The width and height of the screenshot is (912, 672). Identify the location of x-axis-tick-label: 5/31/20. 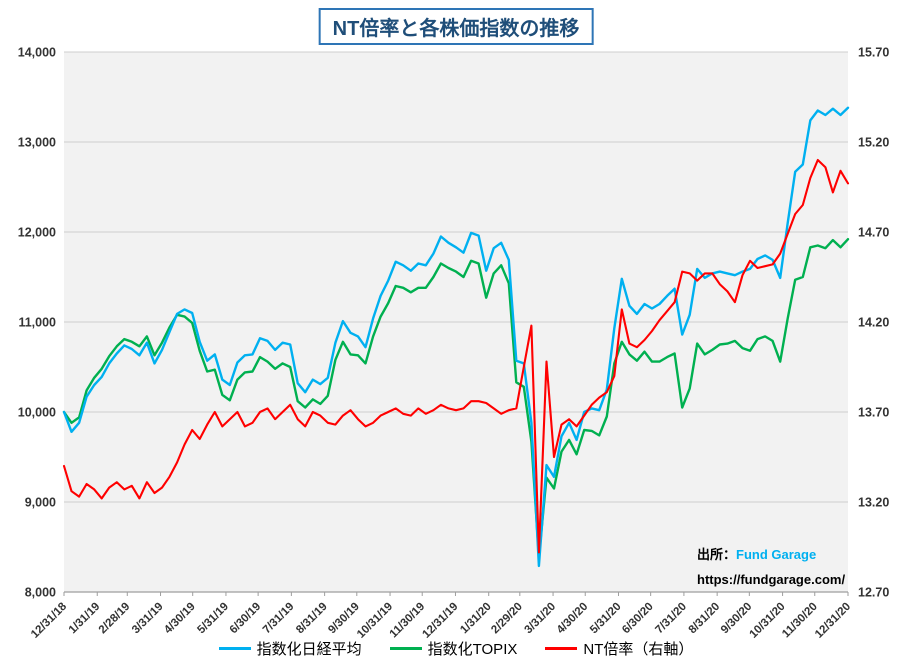
(606, 619).